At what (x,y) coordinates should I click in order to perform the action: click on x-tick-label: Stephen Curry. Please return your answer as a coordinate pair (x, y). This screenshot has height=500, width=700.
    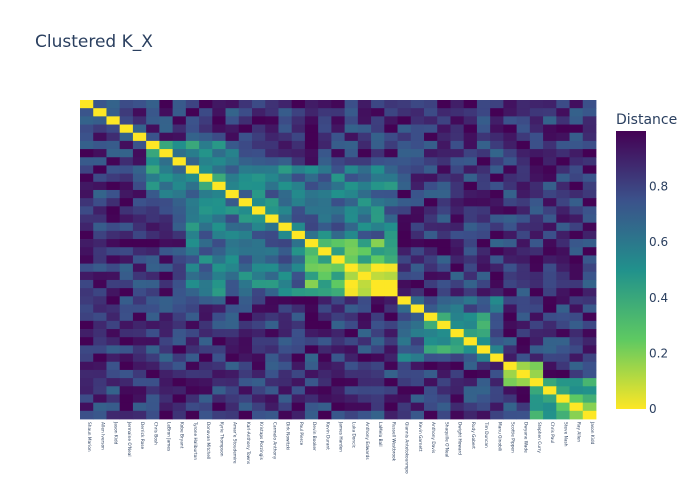
    Looking at the image, I should click on (539, 437).